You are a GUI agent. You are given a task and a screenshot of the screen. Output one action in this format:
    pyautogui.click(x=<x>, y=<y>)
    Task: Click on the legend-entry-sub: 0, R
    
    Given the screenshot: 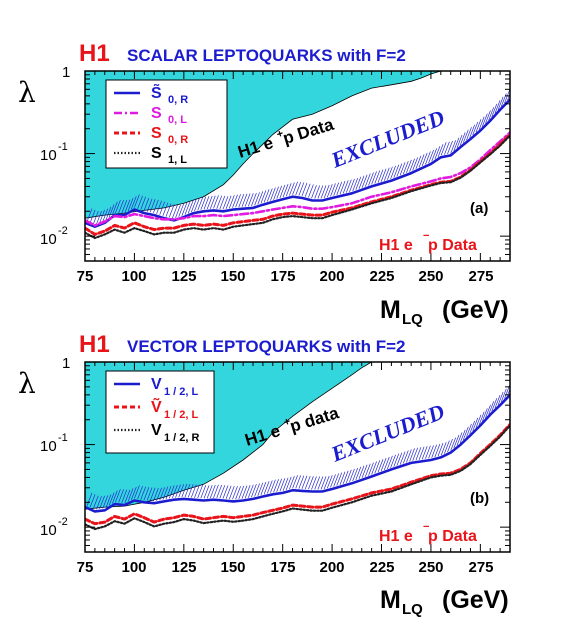 What is the action you would take?
    pyautogui.click(x=178, y=140)
    